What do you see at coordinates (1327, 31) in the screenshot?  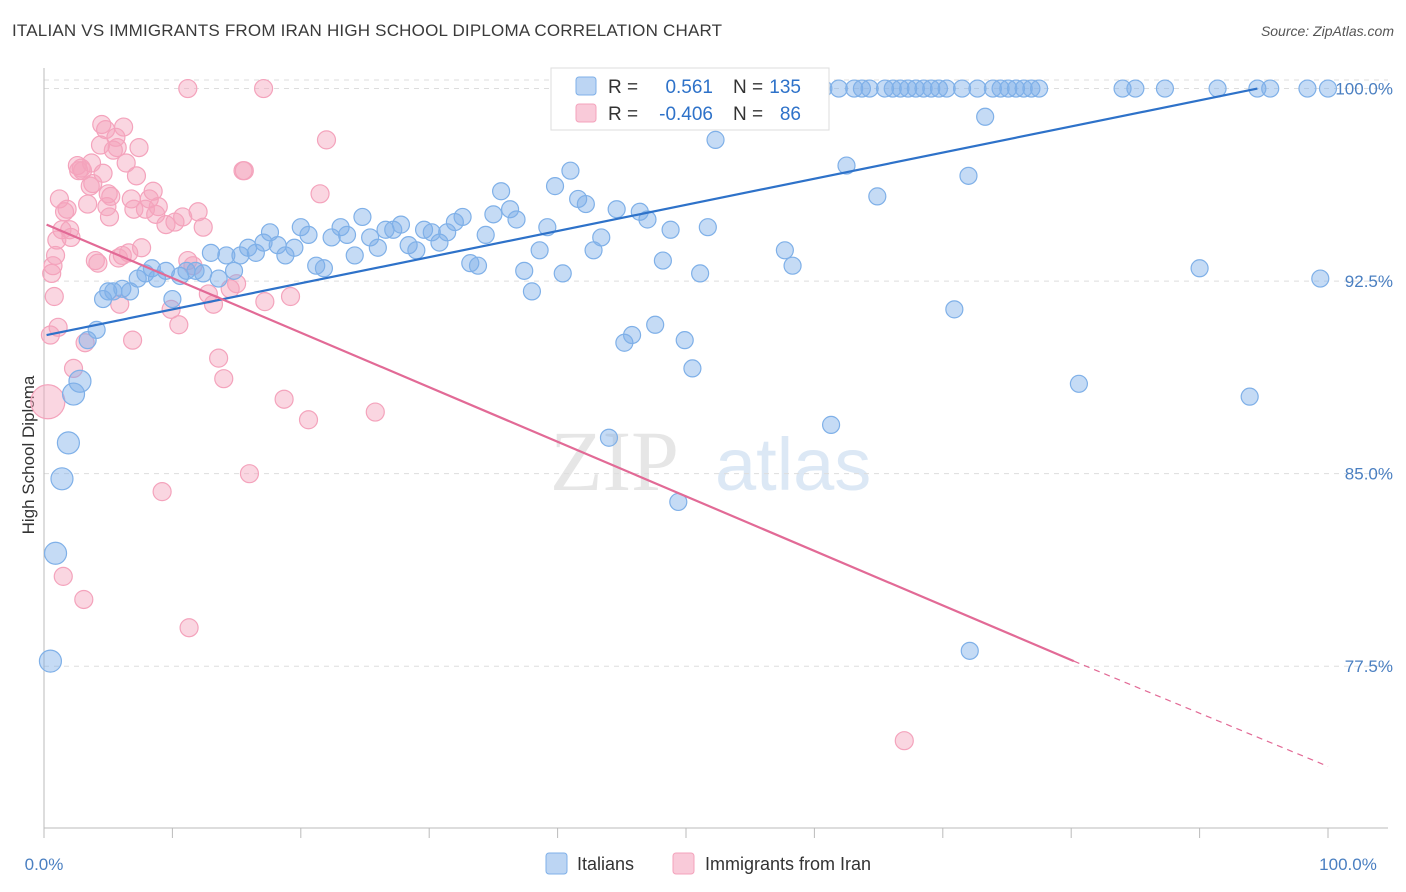 I see `source-label: Source: ZipAtlas.com` at bounding box center [1327, 31].